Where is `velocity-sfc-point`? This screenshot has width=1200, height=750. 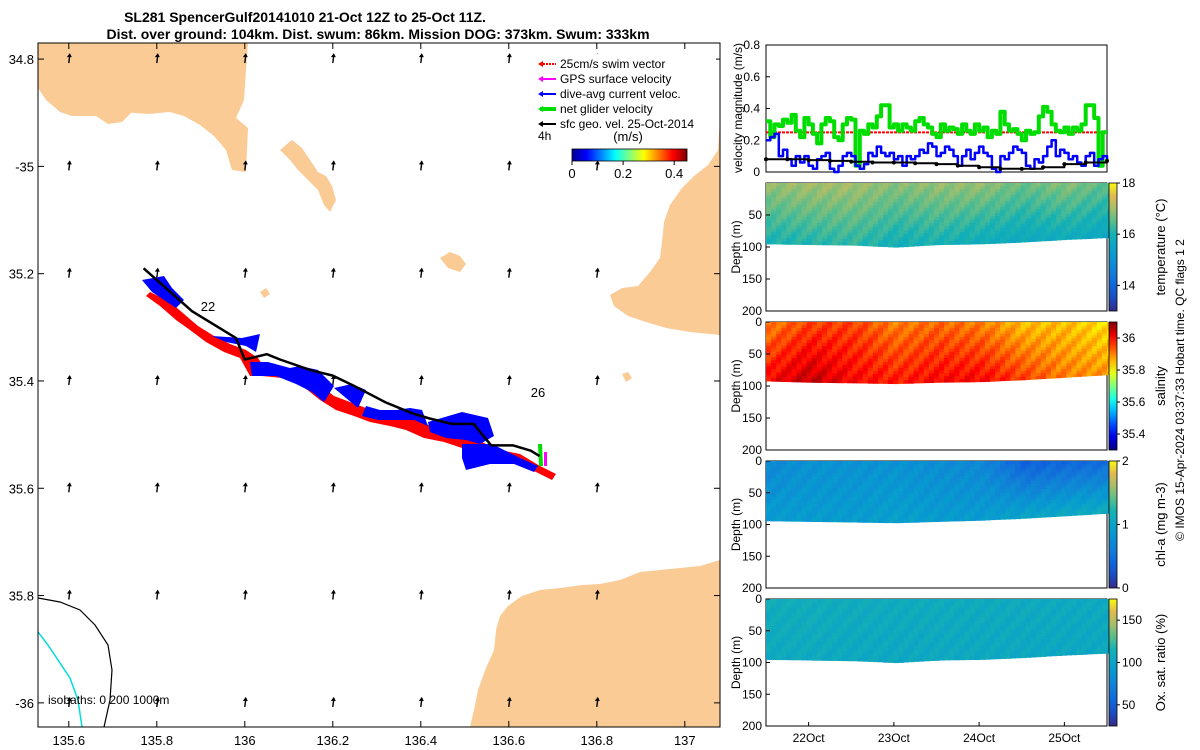 velocity-sfc-point is located at coordinates (808, 160).